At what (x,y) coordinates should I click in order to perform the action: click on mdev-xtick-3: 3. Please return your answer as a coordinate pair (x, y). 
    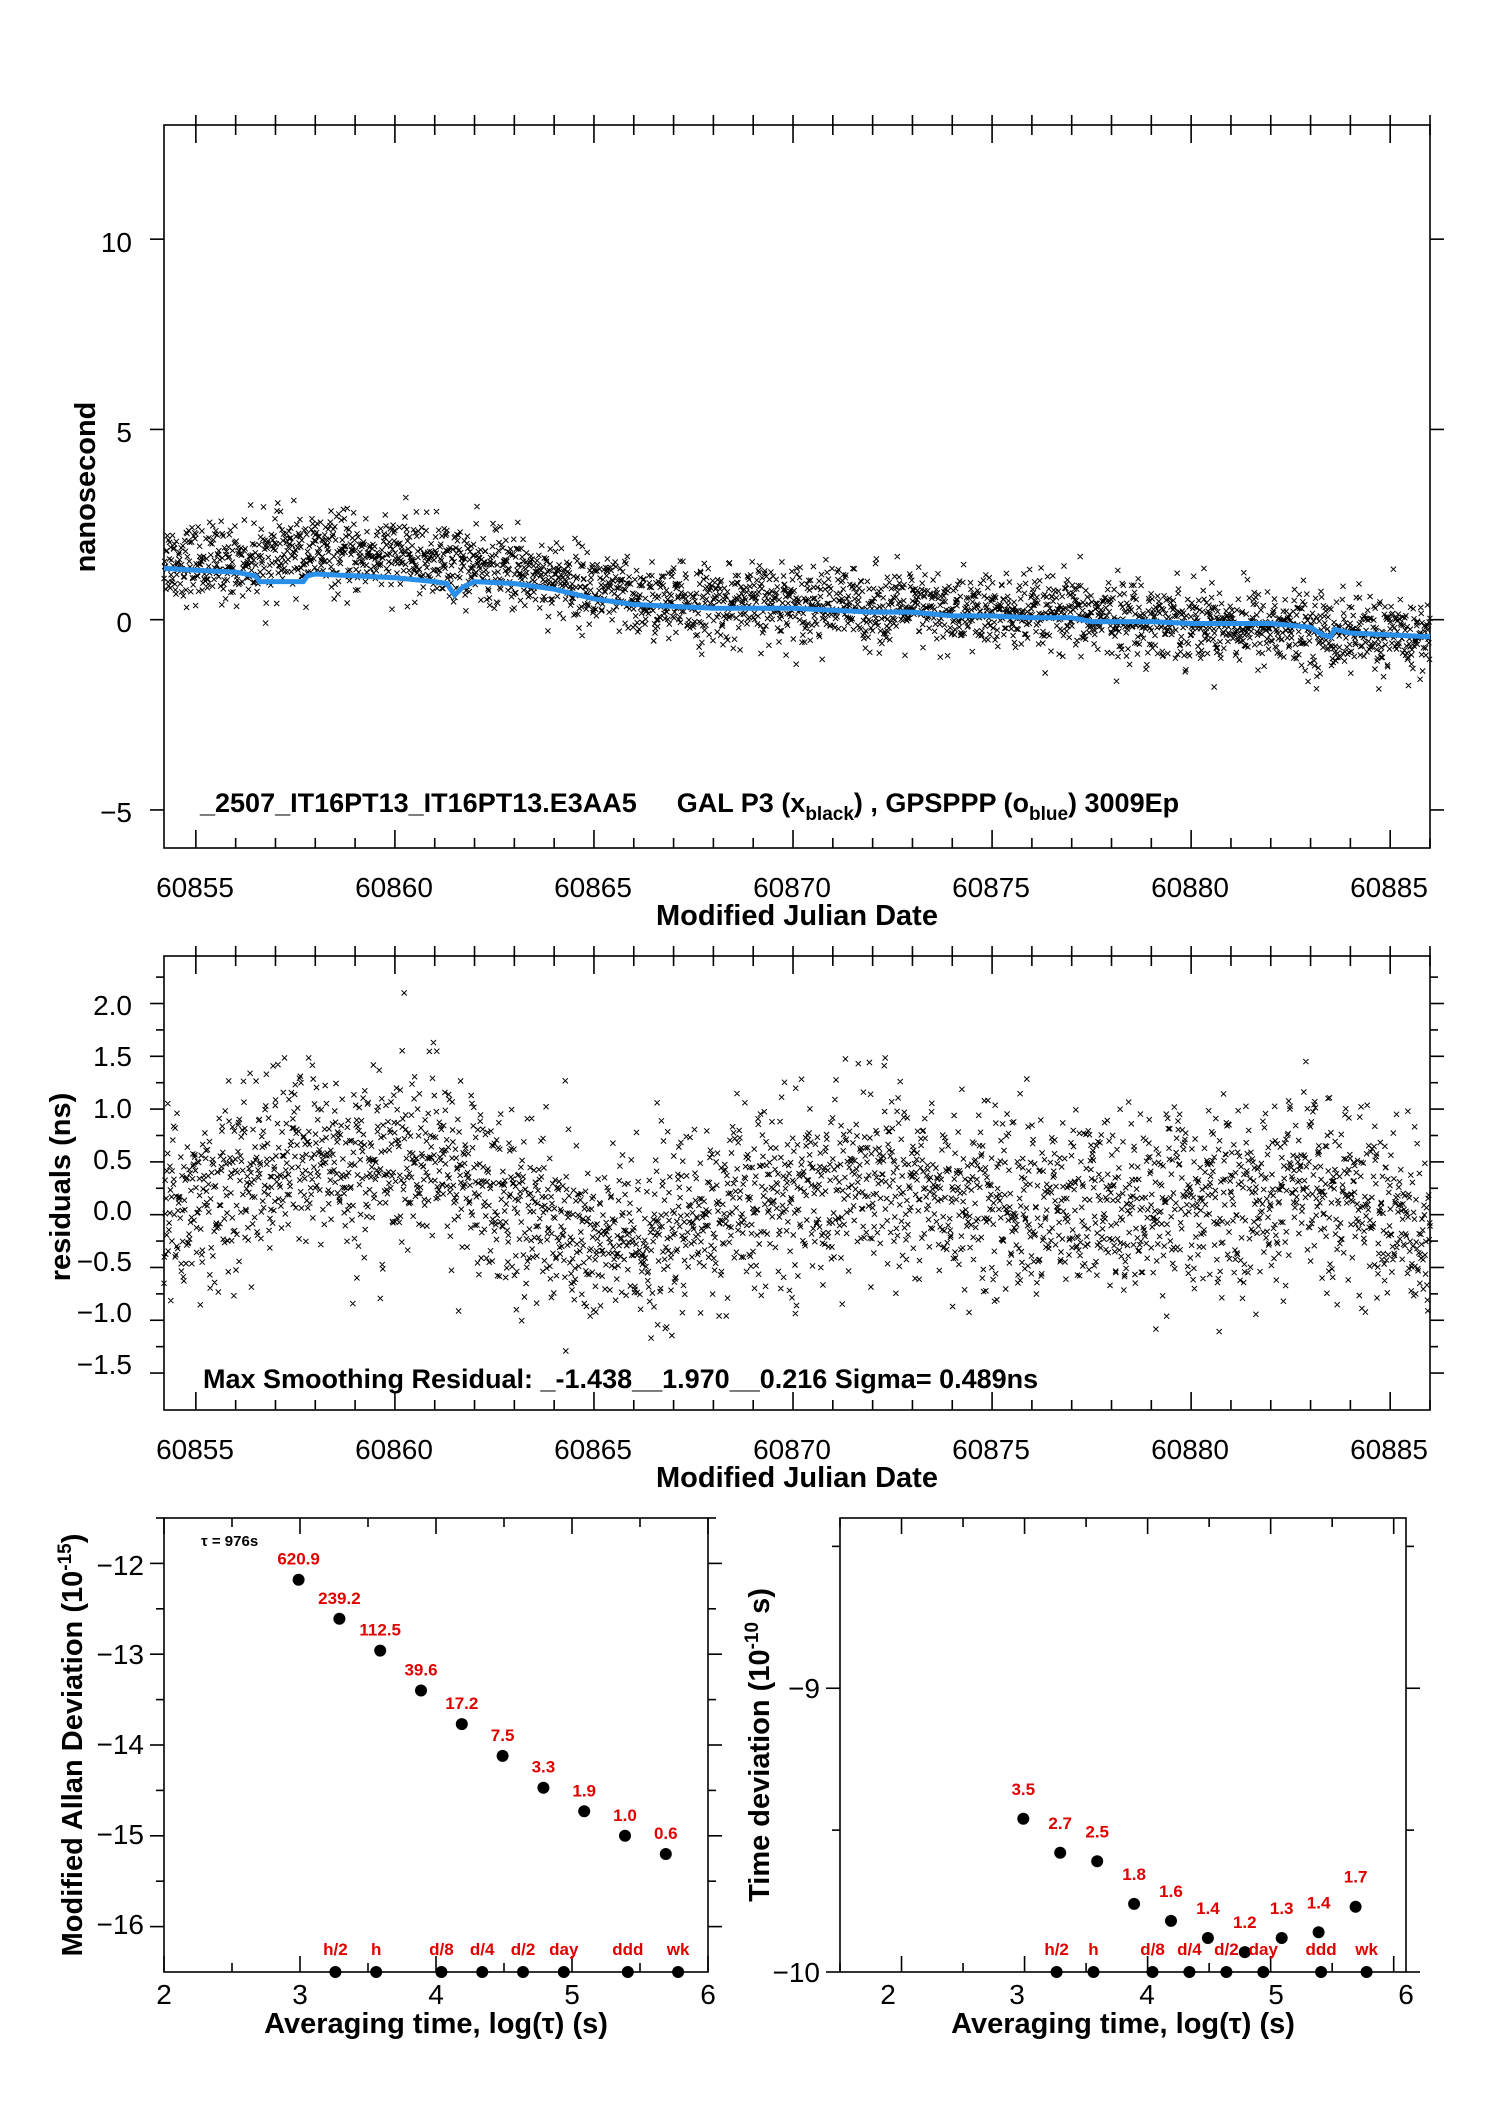
    Looking at the image, I should click on (300, 1994).